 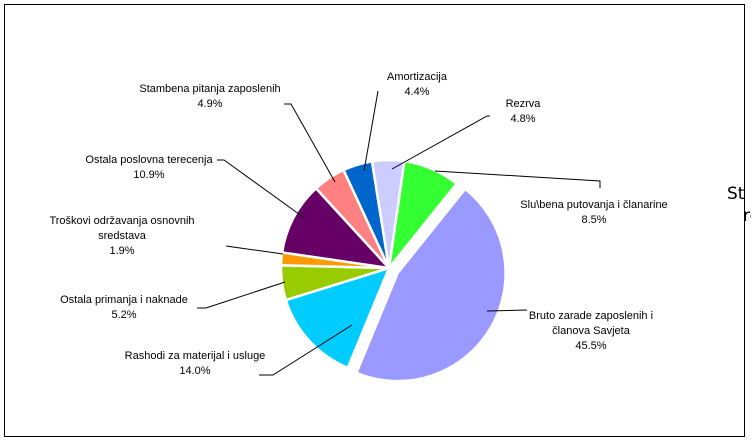 What do you see at coordinates (417, 77) in the screenshot?
I see `slice-name-label: Amortizacija` at bounding box center [417, 77].